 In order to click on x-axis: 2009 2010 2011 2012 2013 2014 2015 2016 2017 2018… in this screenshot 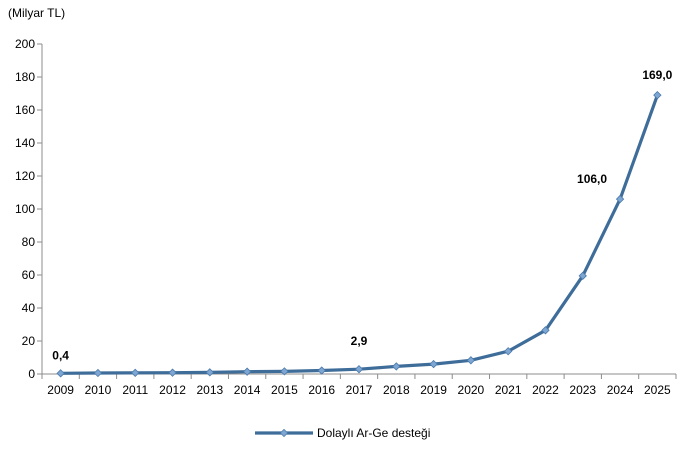, I will do `click(359, 385)`.